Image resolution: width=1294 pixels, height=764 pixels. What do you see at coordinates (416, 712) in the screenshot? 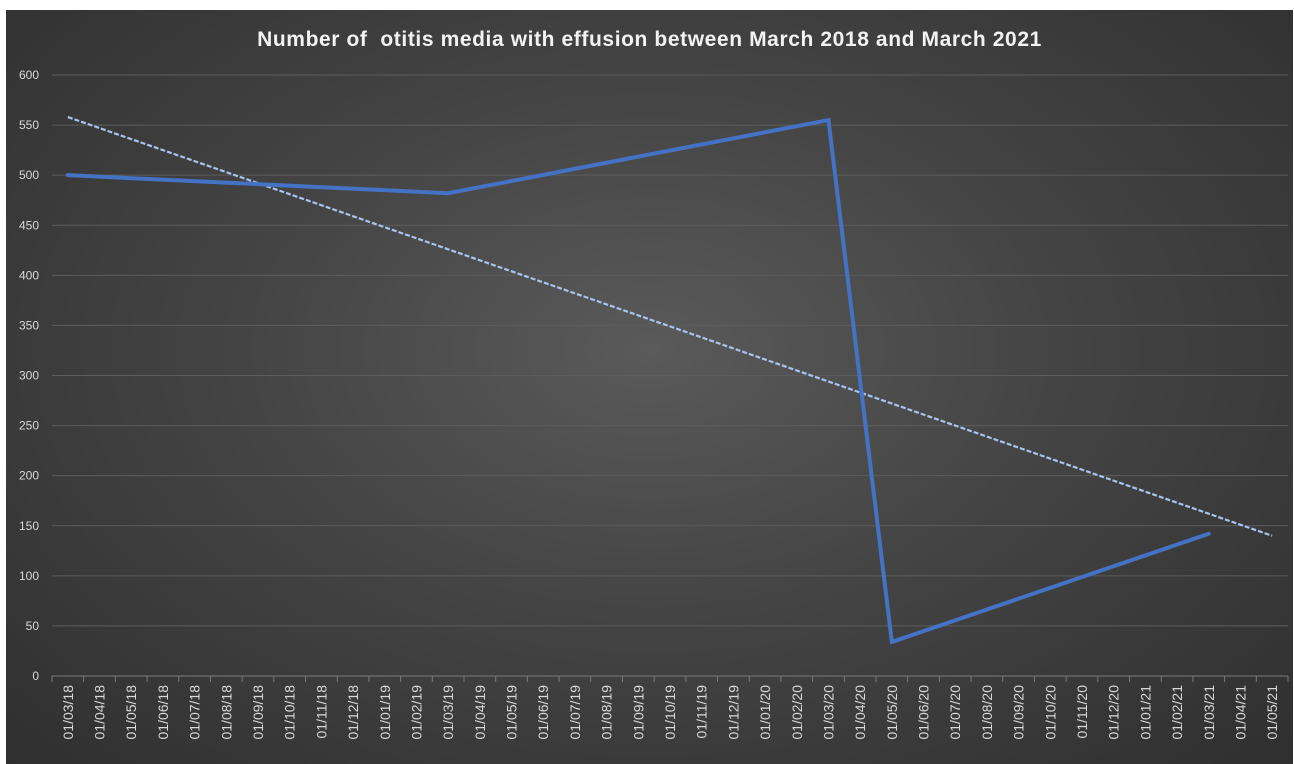
I see `x-tick-label: 01/02/19` at bounding box center [416, 712].